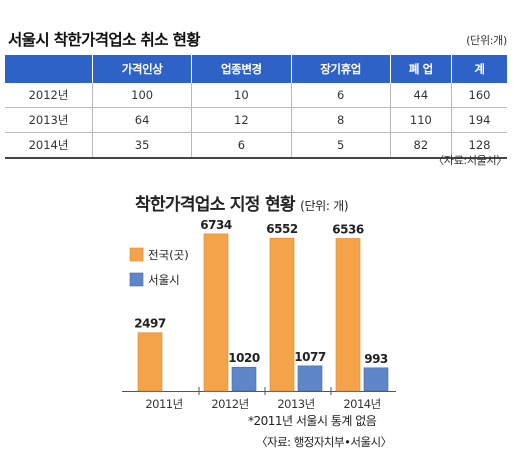  Describe the element at coordinates (420, 69) in the screenshot. I see `header-cell-closed: 폐 업` at that location.